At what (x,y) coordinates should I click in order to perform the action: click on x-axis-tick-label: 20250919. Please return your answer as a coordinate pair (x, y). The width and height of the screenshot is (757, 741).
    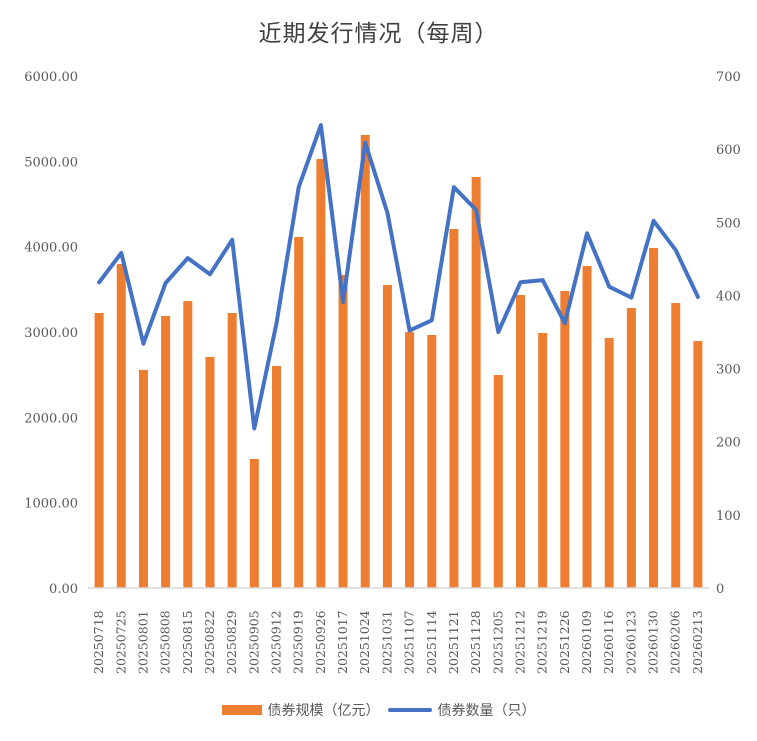
    Looking at the image, I should click on (298, 642).